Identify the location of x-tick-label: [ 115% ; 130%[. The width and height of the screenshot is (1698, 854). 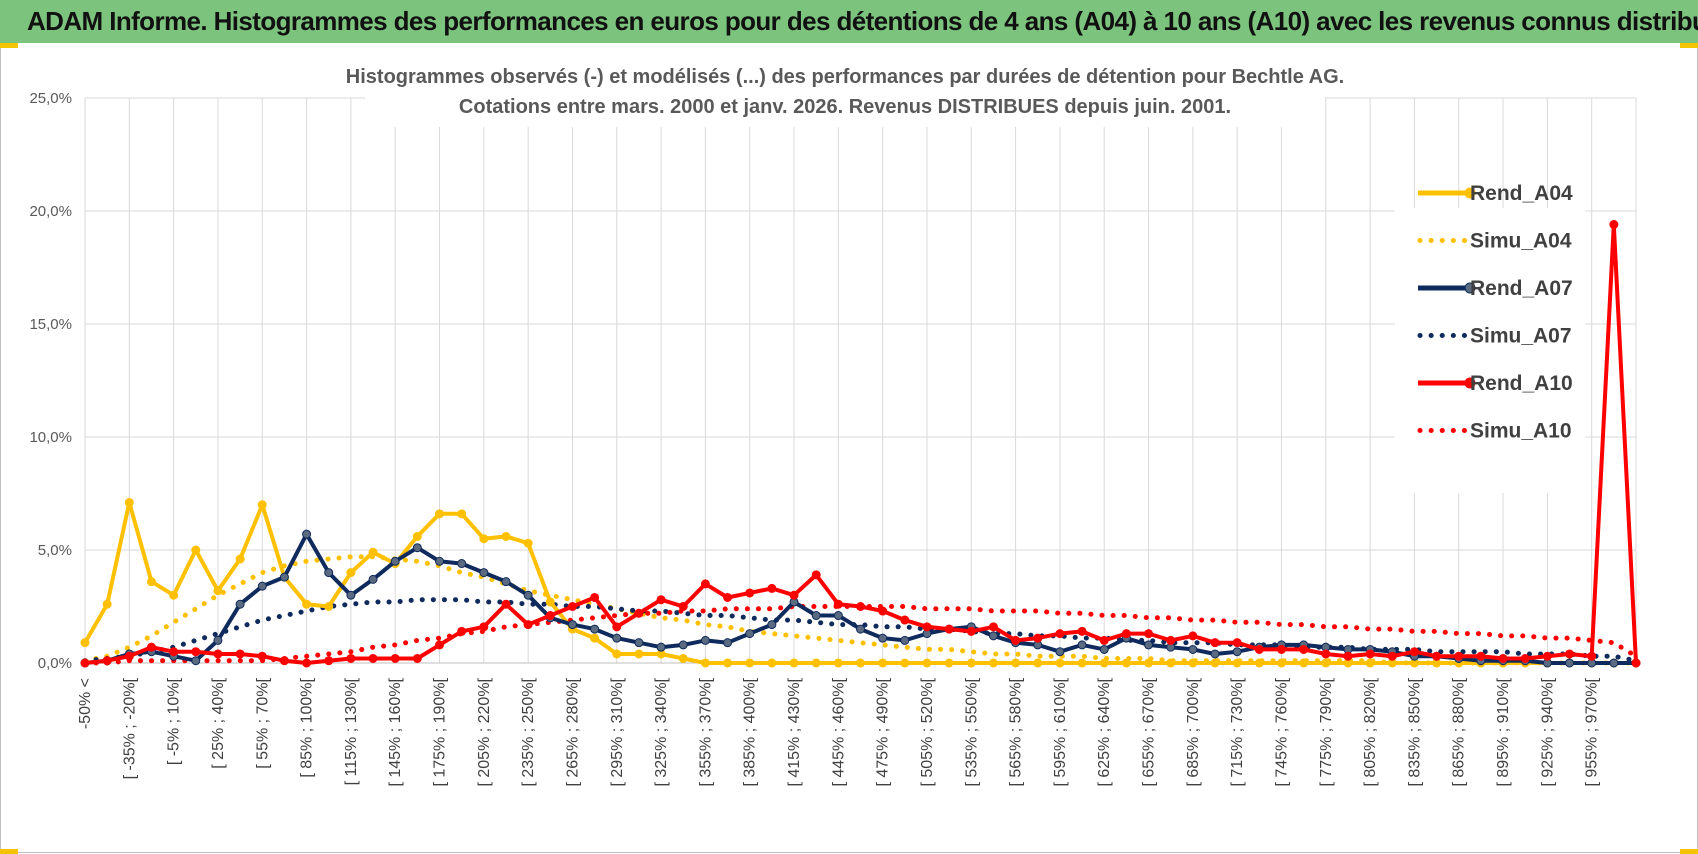
(351, 731).